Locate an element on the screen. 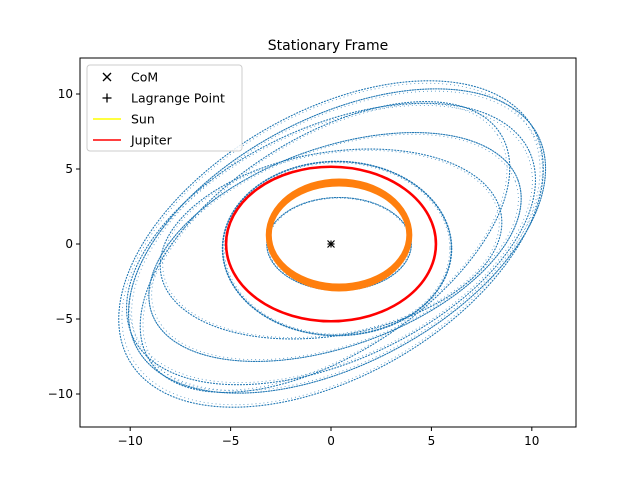  legend-entry: Jupiter is located at coordinates (133, 140).